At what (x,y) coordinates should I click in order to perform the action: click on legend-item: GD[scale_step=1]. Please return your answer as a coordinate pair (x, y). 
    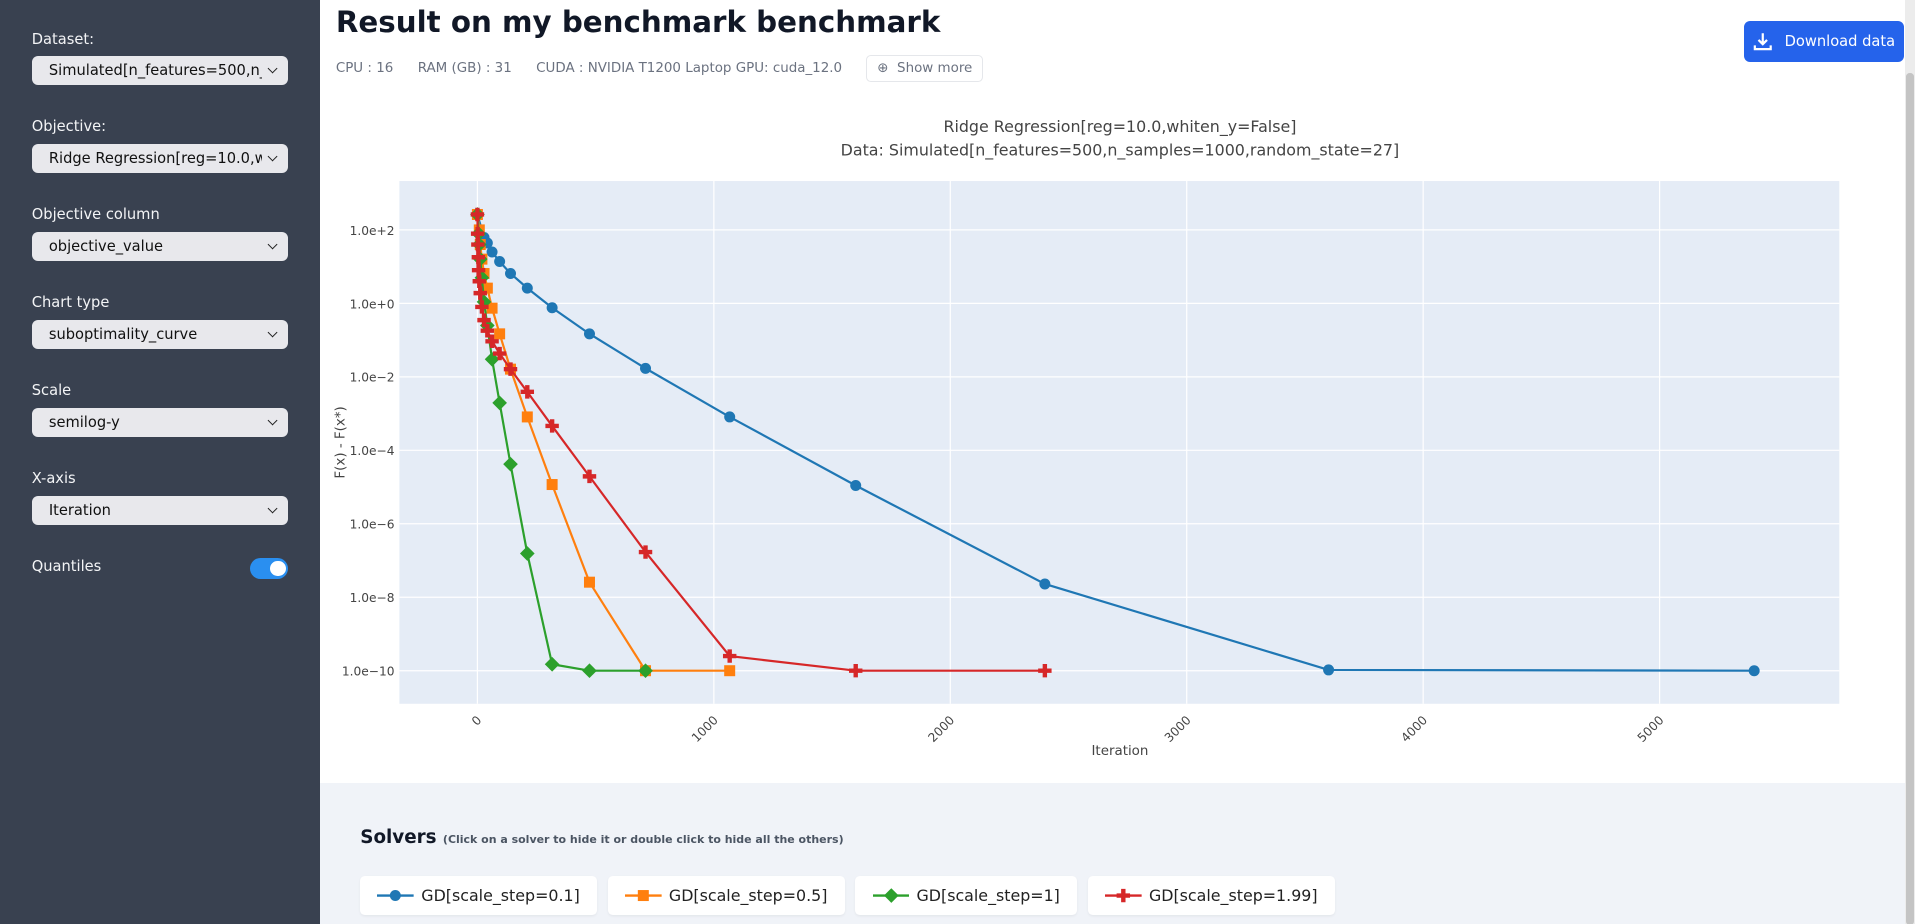
    Looking at the image, I should click on (966, 895).